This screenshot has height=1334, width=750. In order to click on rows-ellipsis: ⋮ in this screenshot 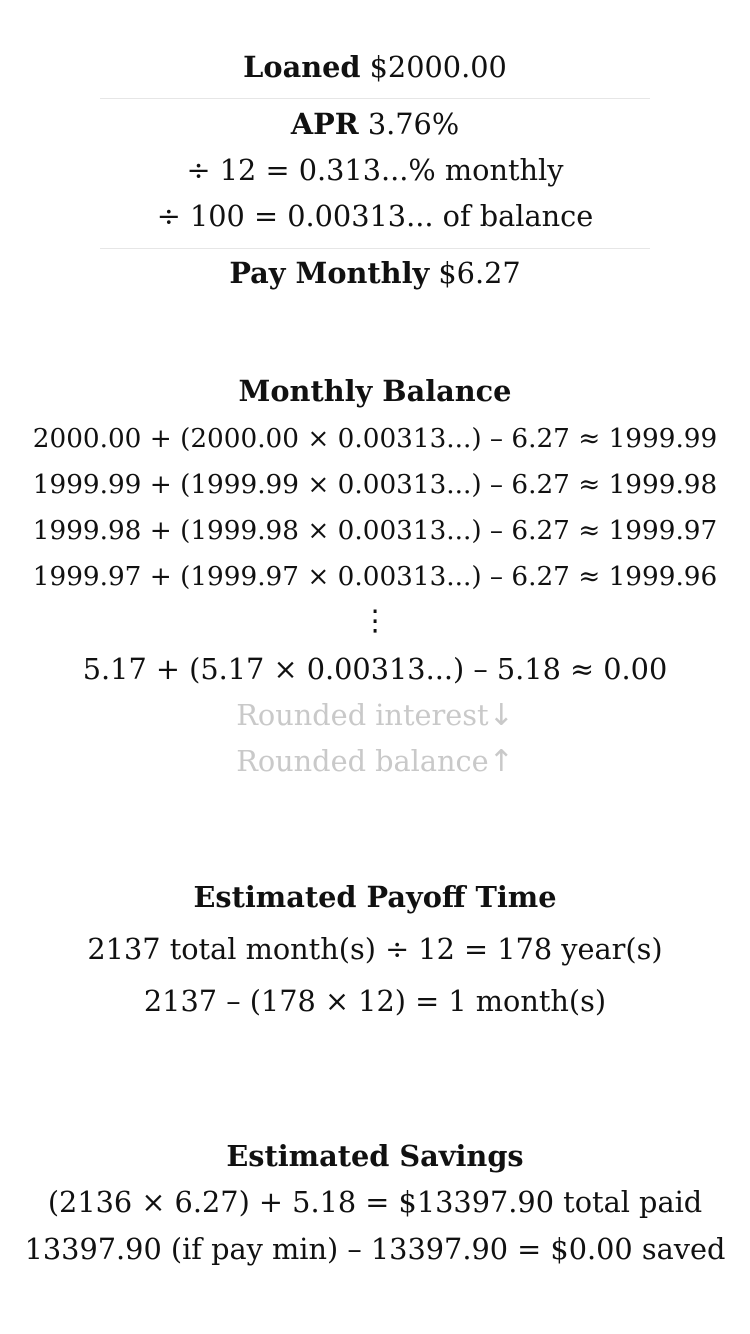, I will do `click(375, 620)`.